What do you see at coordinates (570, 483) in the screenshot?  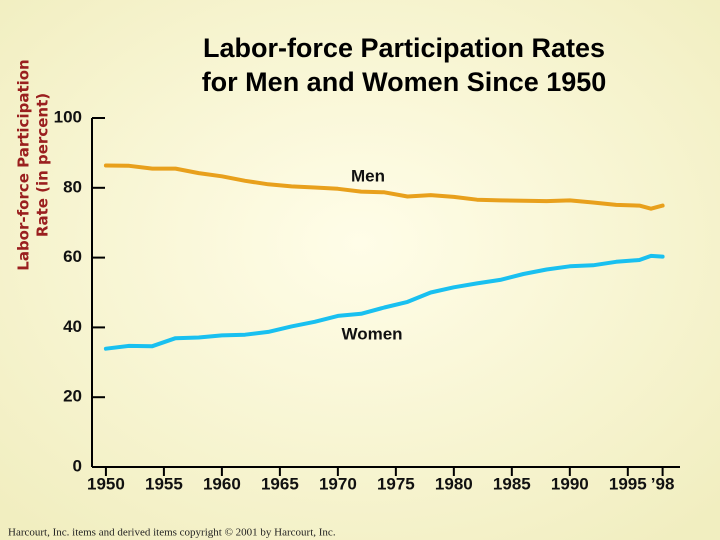 I see `x-tick-label: 1990` at bounding box center [570, 483].